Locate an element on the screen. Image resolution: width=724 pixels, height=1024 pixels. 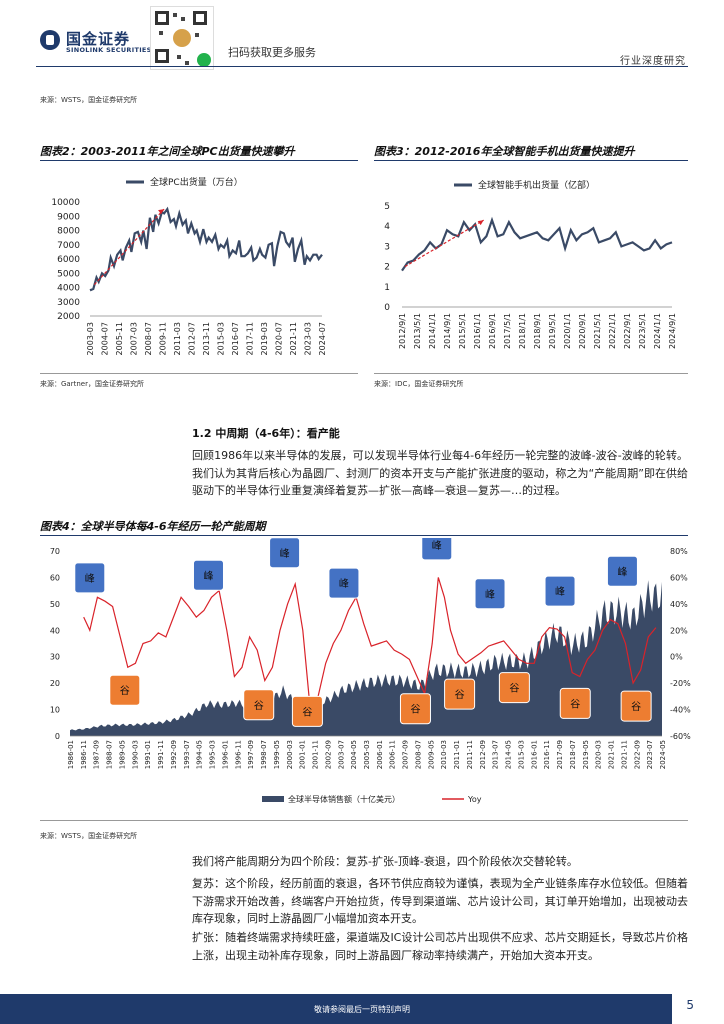
y-left-tick-label: 10 is located at coordinates (55, 710).